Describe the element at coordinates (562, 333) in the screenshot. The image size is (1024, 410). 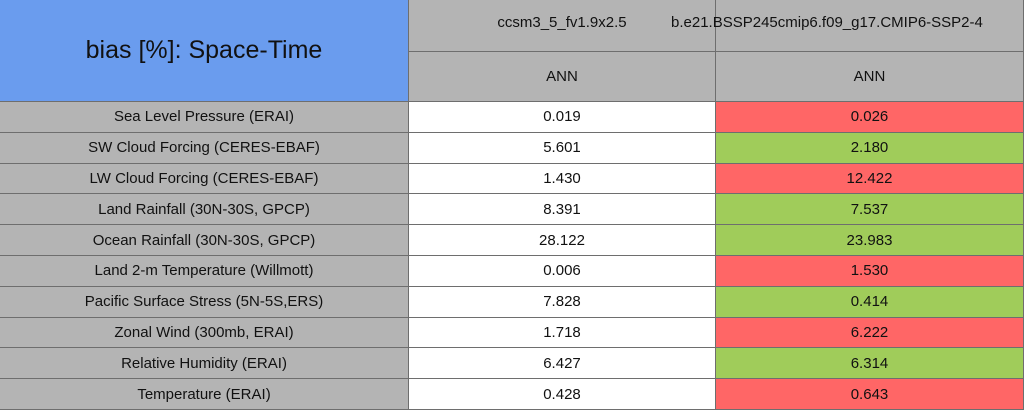
I see `value-cell: 1.718` at that location.